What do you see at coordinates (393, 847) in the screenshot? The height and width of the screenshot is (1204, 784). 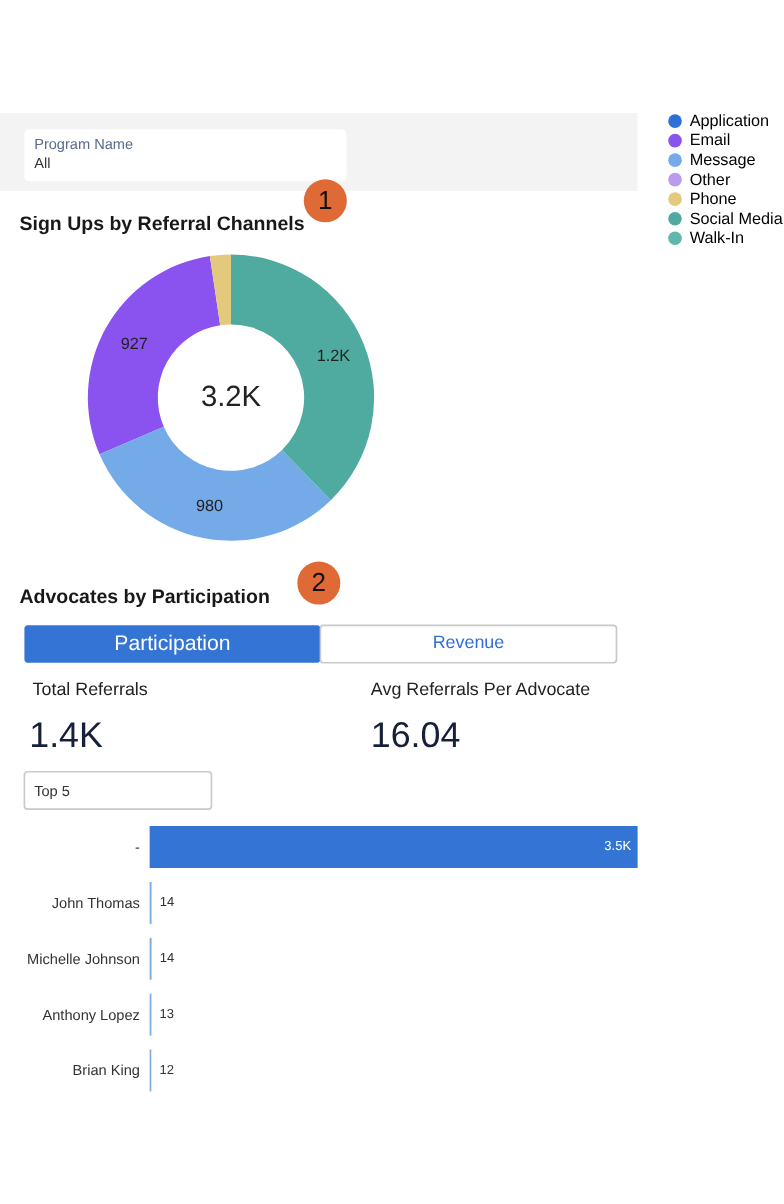 I see `bar` at bounding box center [393, 847].